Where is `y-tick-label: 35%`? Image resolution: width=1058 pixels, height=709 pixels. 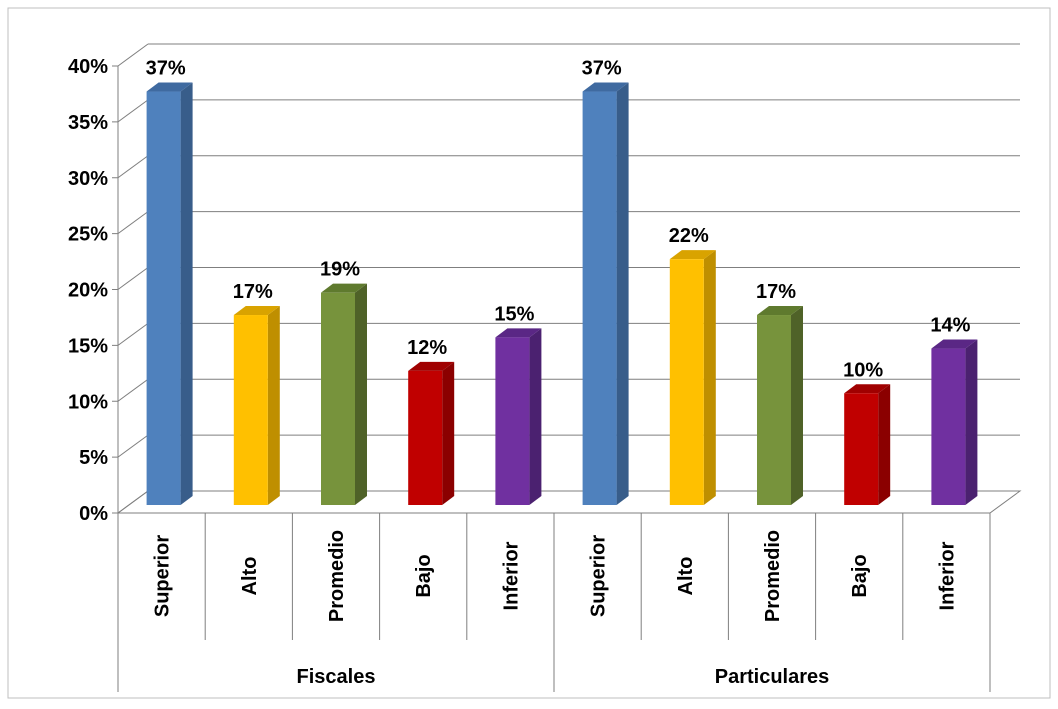
y-tick-label: 35% is located at coordinates (88, 123).